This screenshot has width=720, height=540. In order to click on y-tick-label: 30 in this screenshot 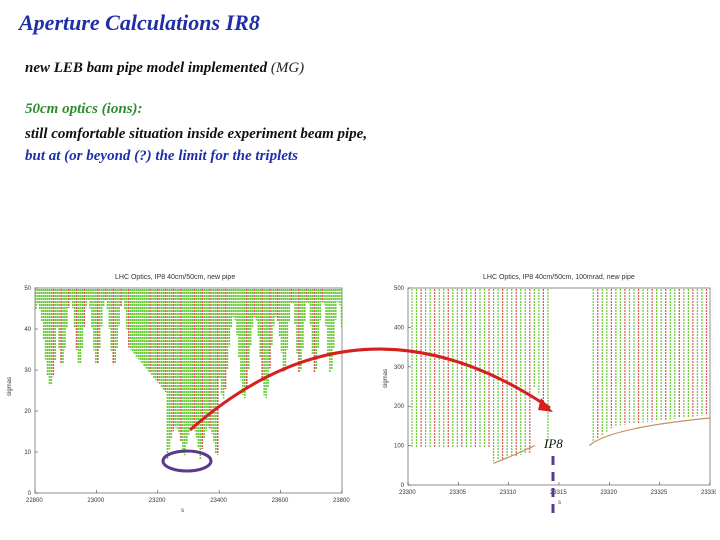, I will do `click(27, 371)`.